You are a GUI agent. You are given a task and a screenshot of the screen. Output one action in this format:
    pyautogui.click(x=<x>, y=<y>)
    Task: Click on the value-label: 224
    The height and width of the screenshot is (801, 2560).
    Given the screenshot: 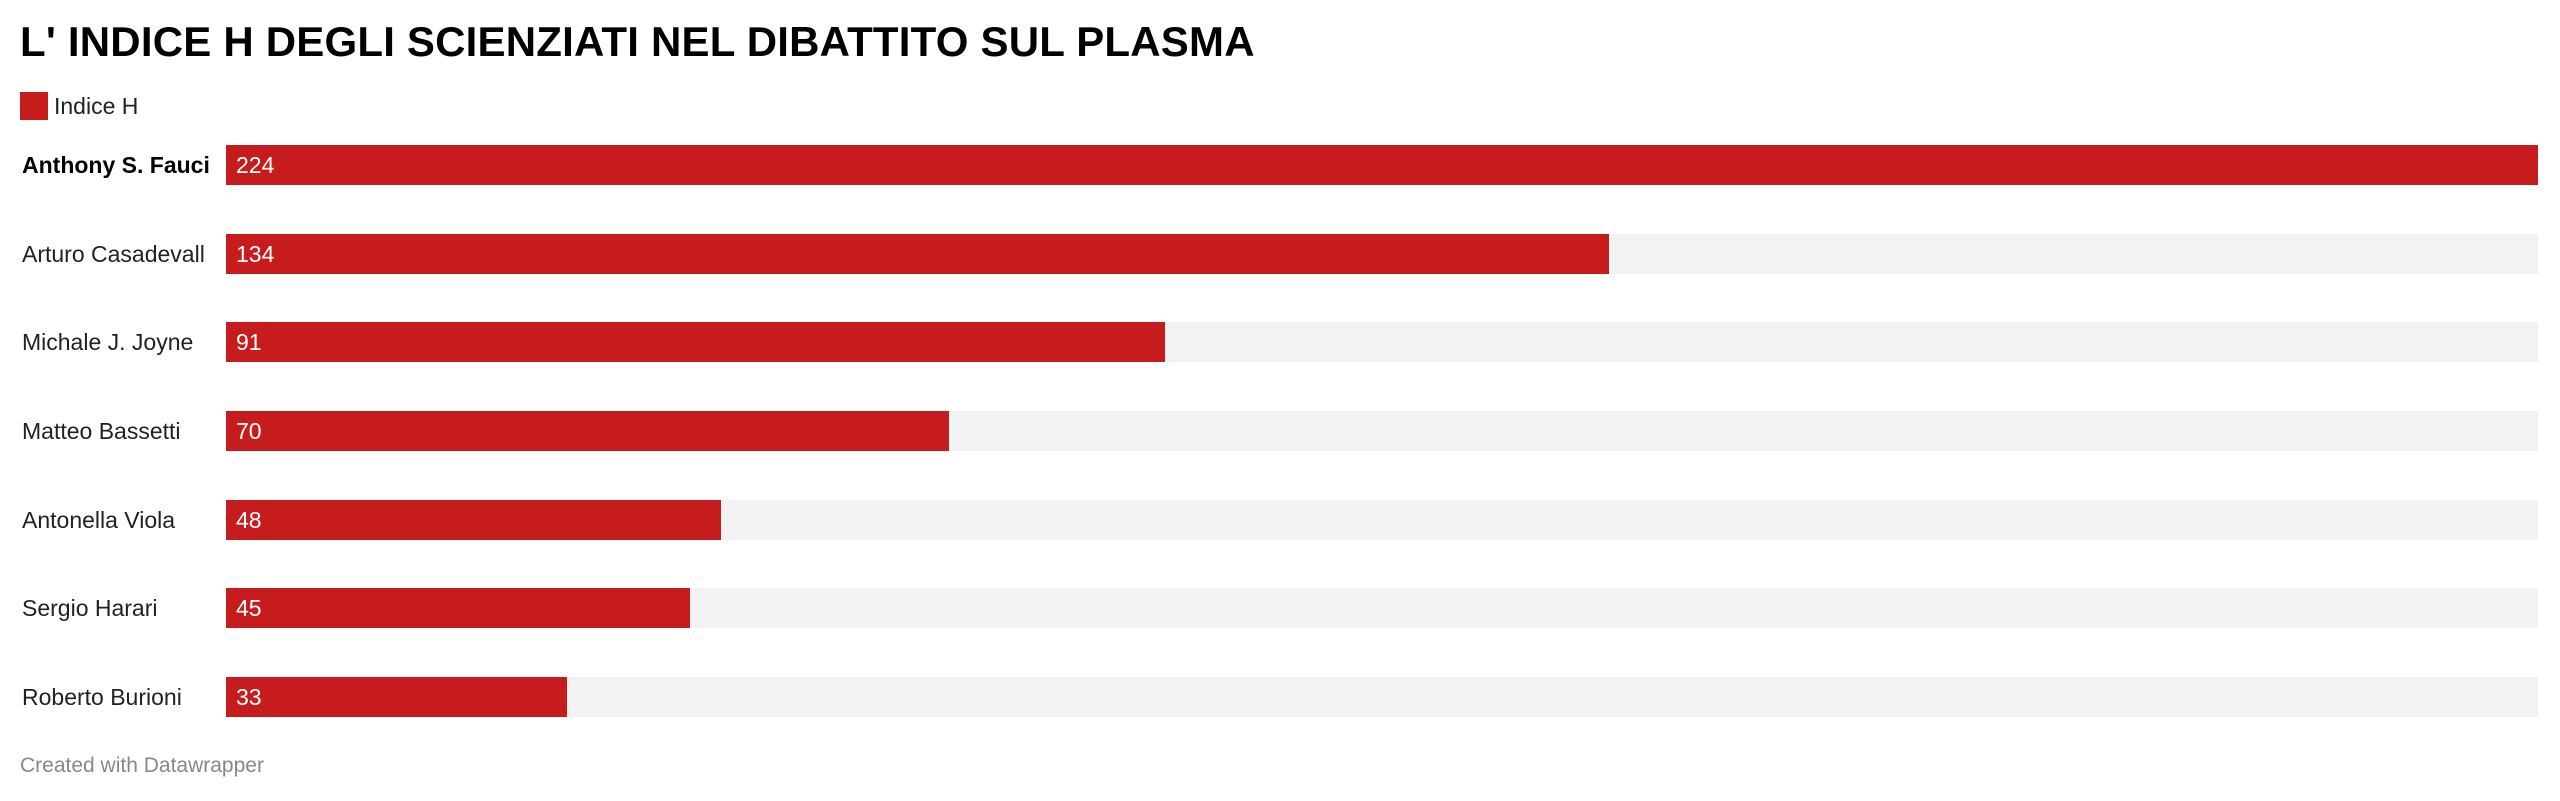 What is the action you would take?
    pyautogui.click(x=255, y=165)
    